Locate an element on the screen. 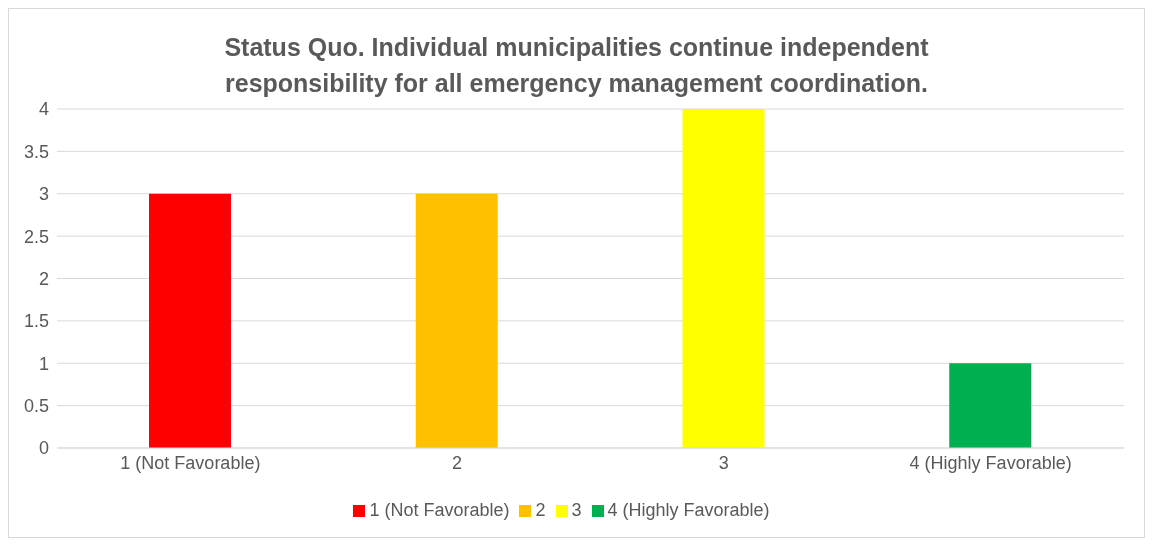 The width and height of the screenshot is (1153, 546). legend-label: 2 is located at coordinates (540, 510).